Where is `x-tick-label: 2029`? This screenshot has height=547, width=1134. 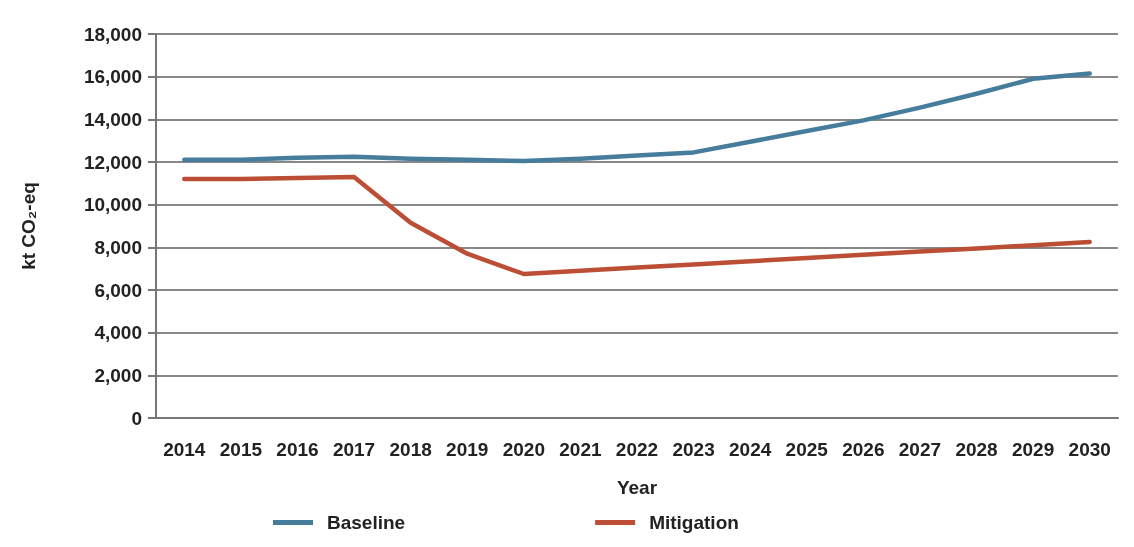 x-tick-label: 2029 is located at coordinates (1033, 449).